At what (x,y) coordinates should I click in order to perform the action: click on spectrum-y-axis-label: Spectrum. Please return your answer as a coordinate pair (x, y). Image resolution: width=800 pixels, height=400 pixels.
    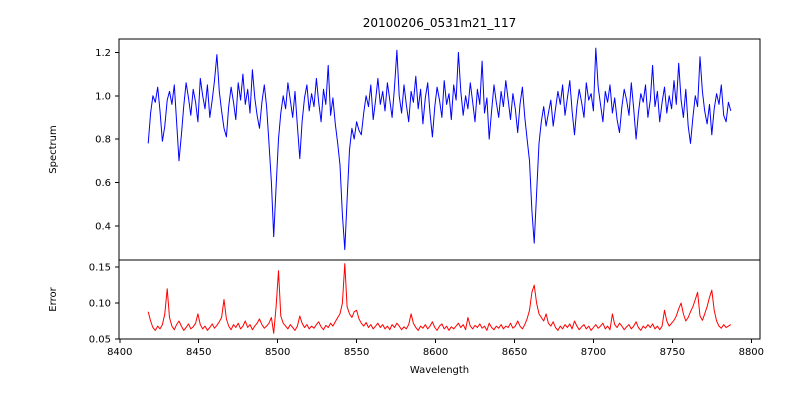
    Looking at the image, I should click on (53, 149).